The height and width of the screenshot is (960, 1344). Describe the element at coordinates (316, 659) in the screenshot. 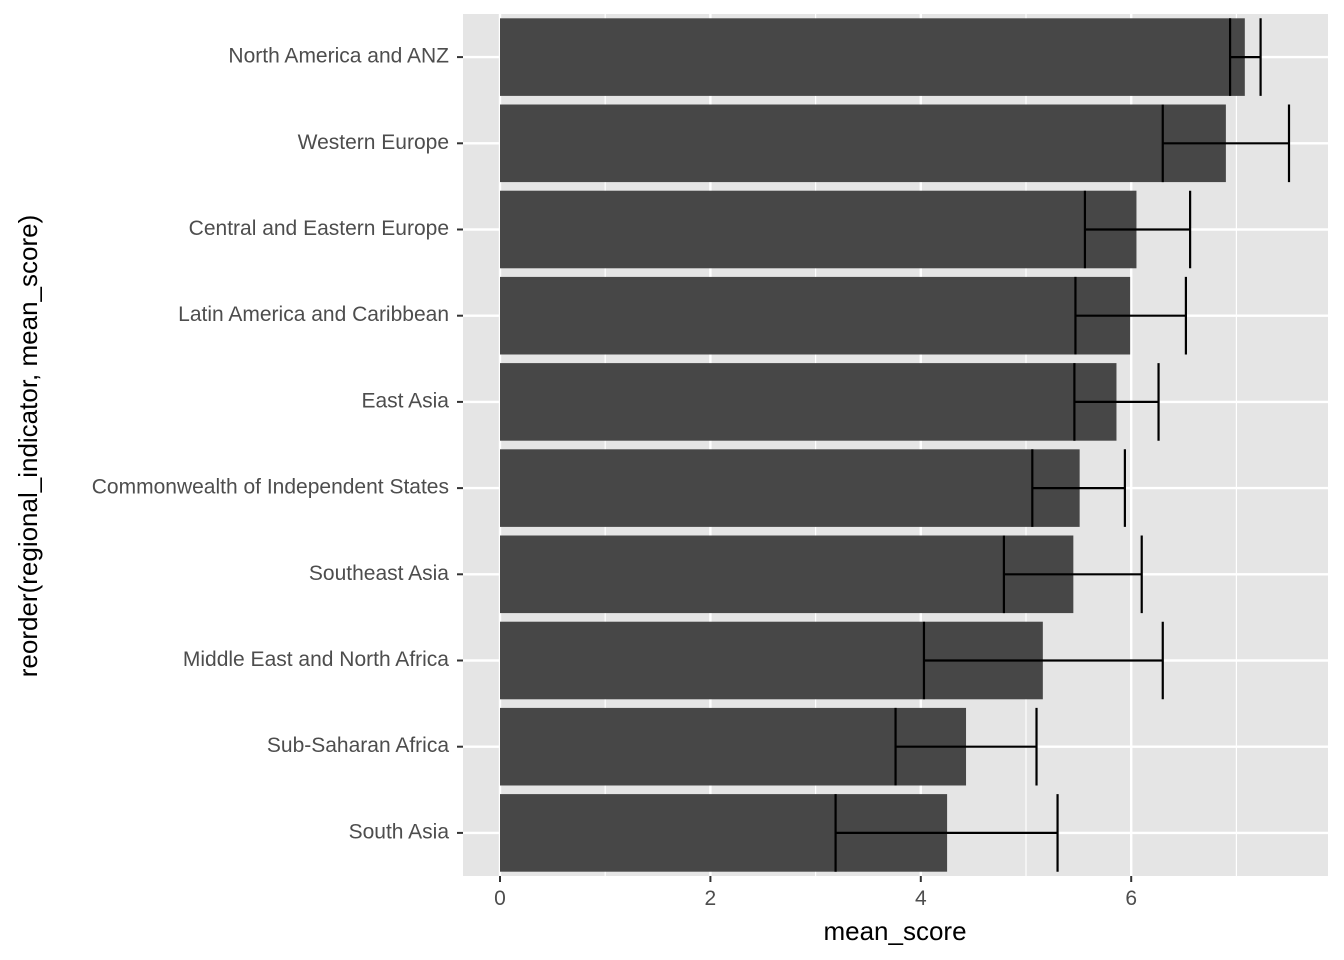

I see `y-tick-label: Middle East and North Africa` at that location.